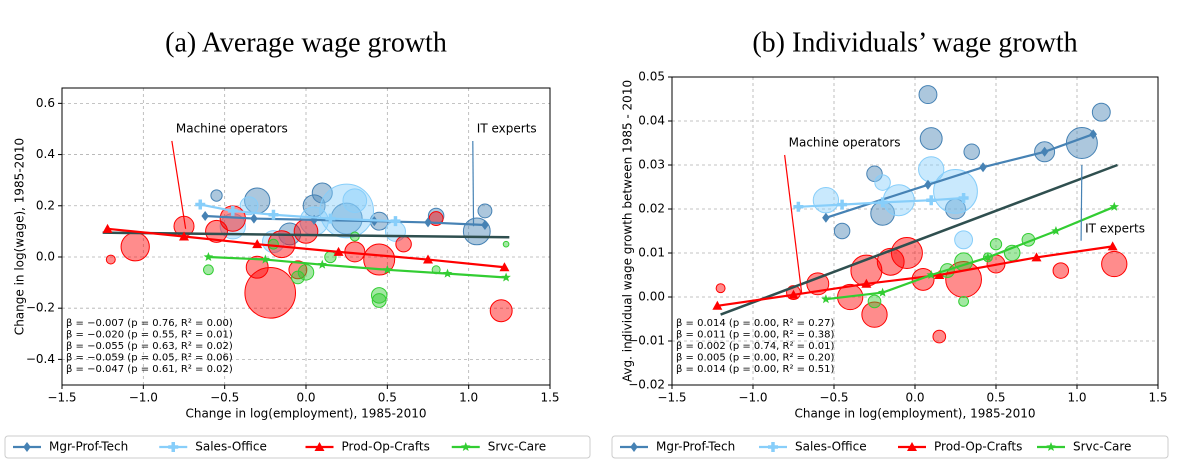 Image resolution: width=1186 pixels, height=459 pixels. What do you see at coordinates (671, 398) in the screenshot?
I see `x-tick-label: −1.5` at bounding box center [671, 398].